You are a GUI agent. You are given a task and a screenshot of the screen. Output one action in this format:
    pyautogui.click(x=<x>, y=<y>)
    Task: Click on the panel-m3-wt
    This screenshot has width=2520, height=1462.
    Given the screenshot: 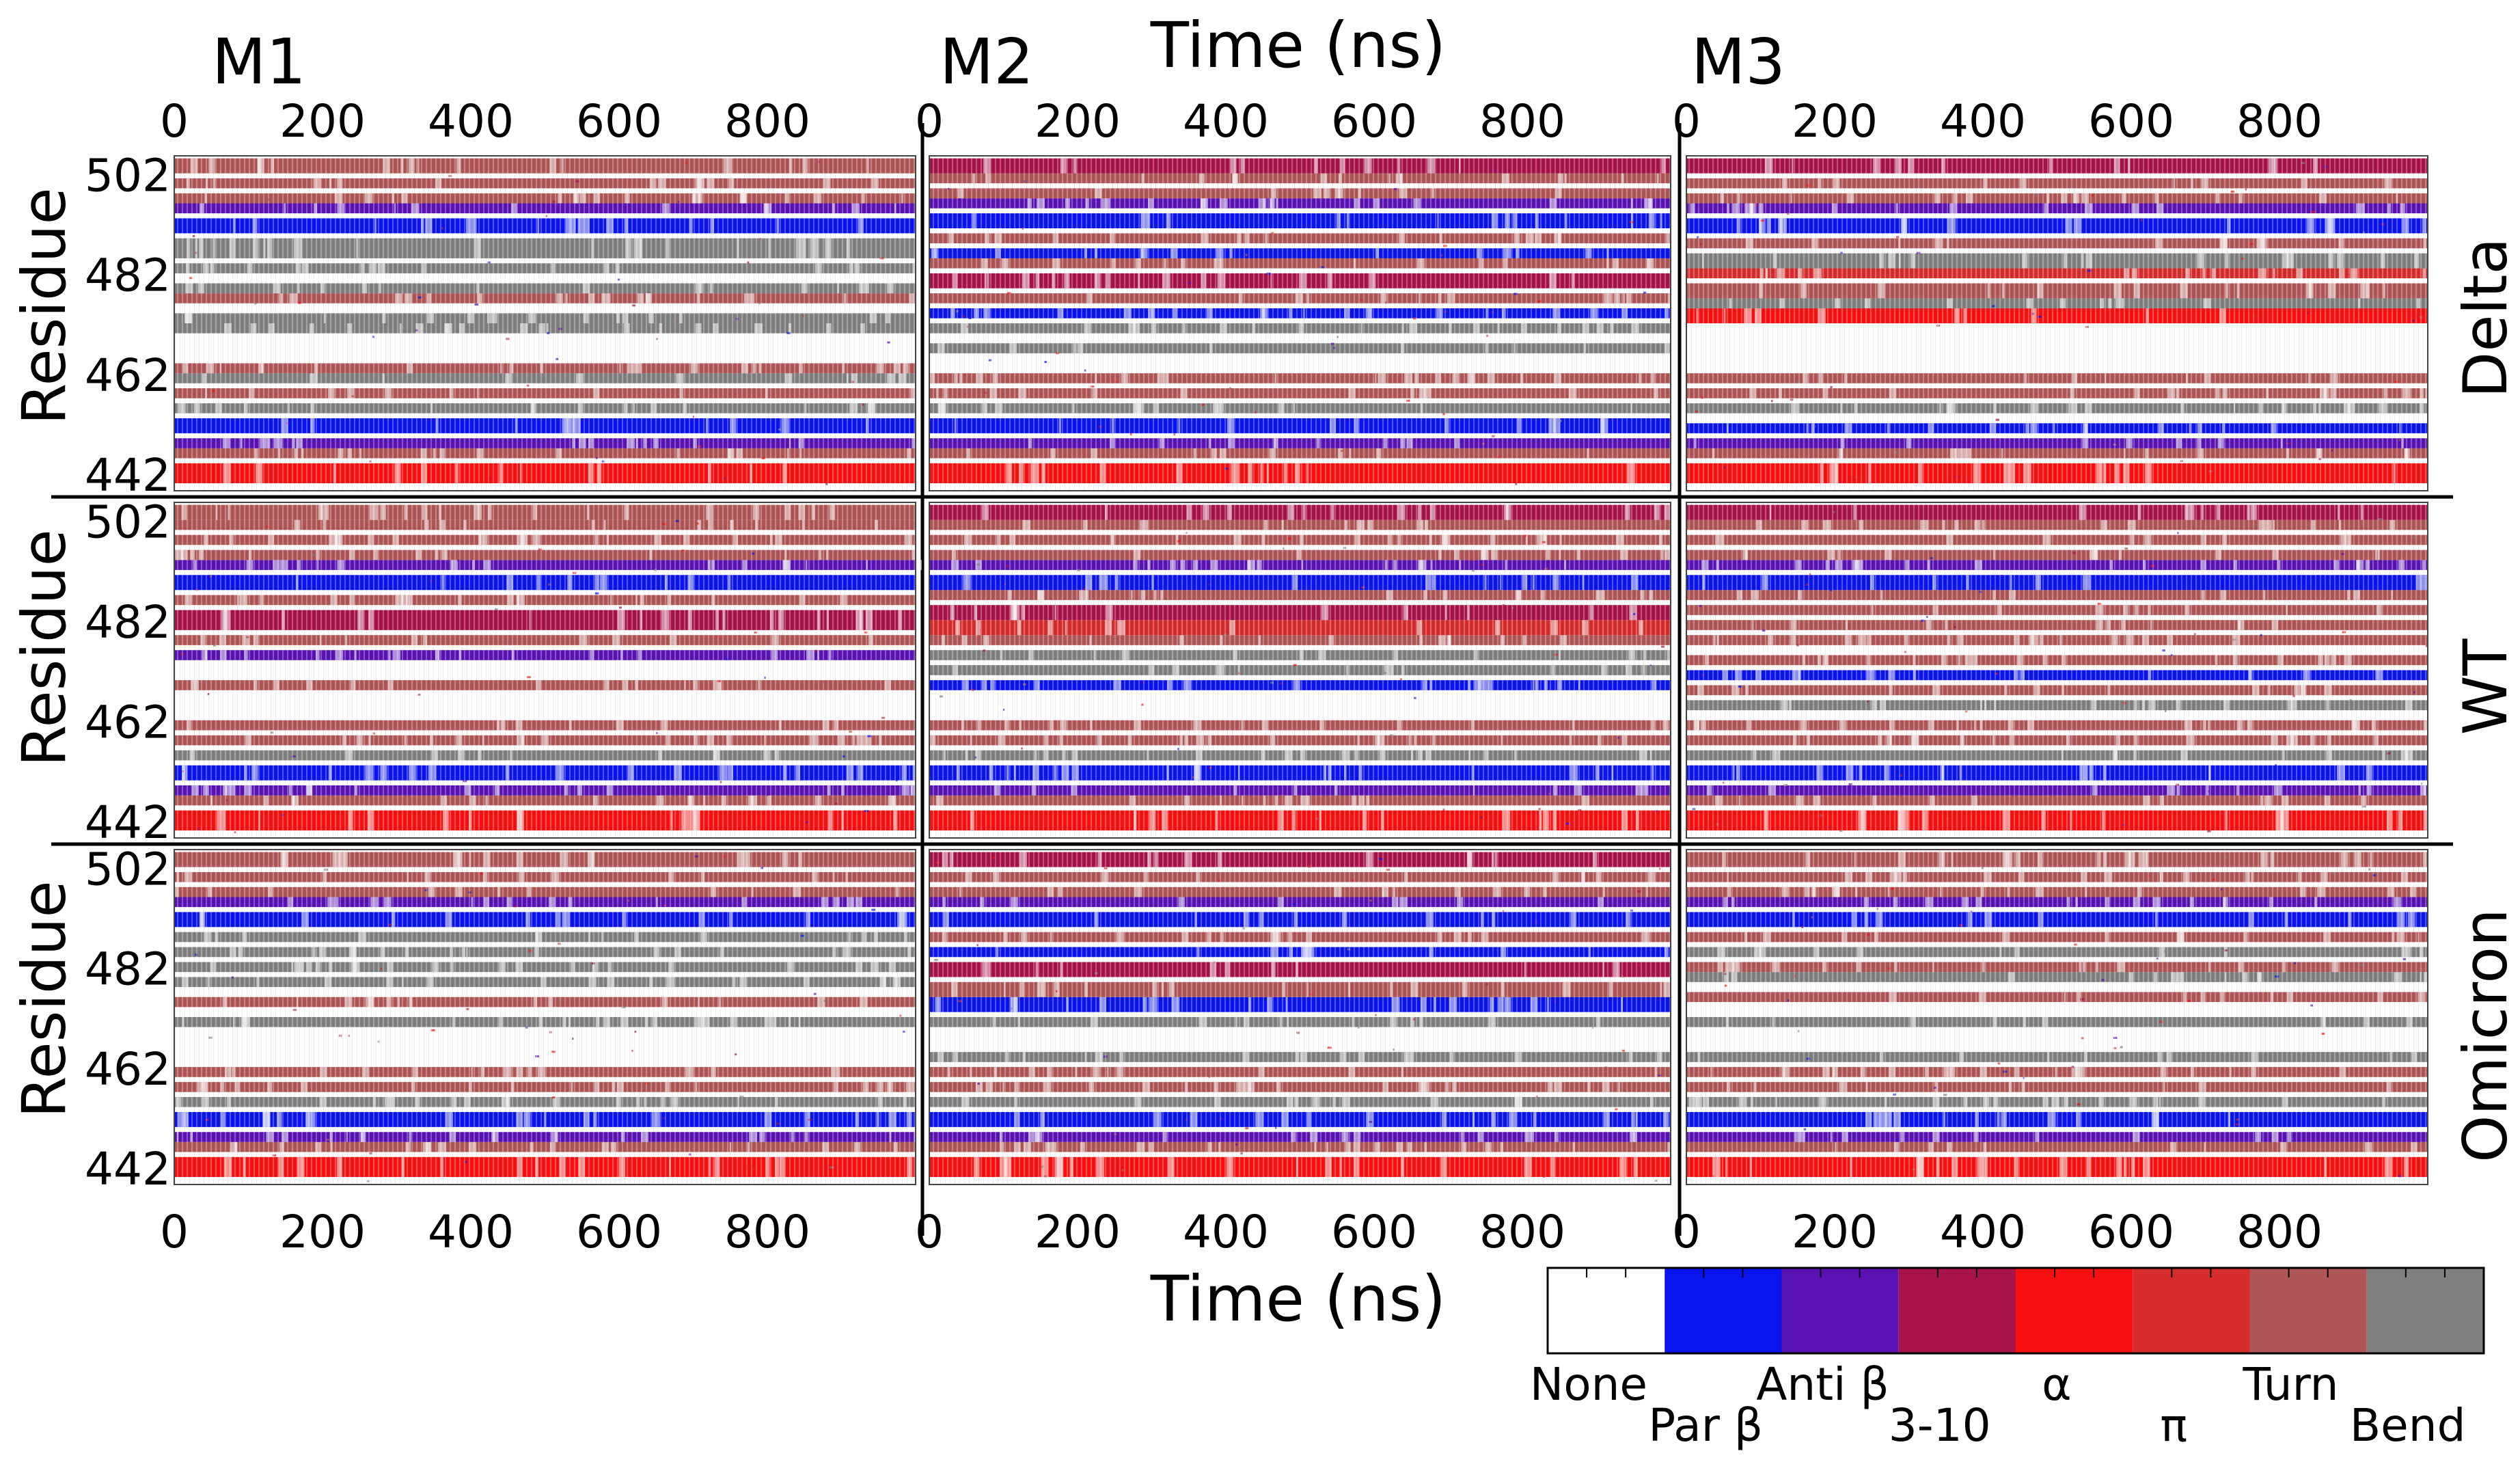 What is the action you would take?
    pyautogui.click(x=2058, y=670)
    